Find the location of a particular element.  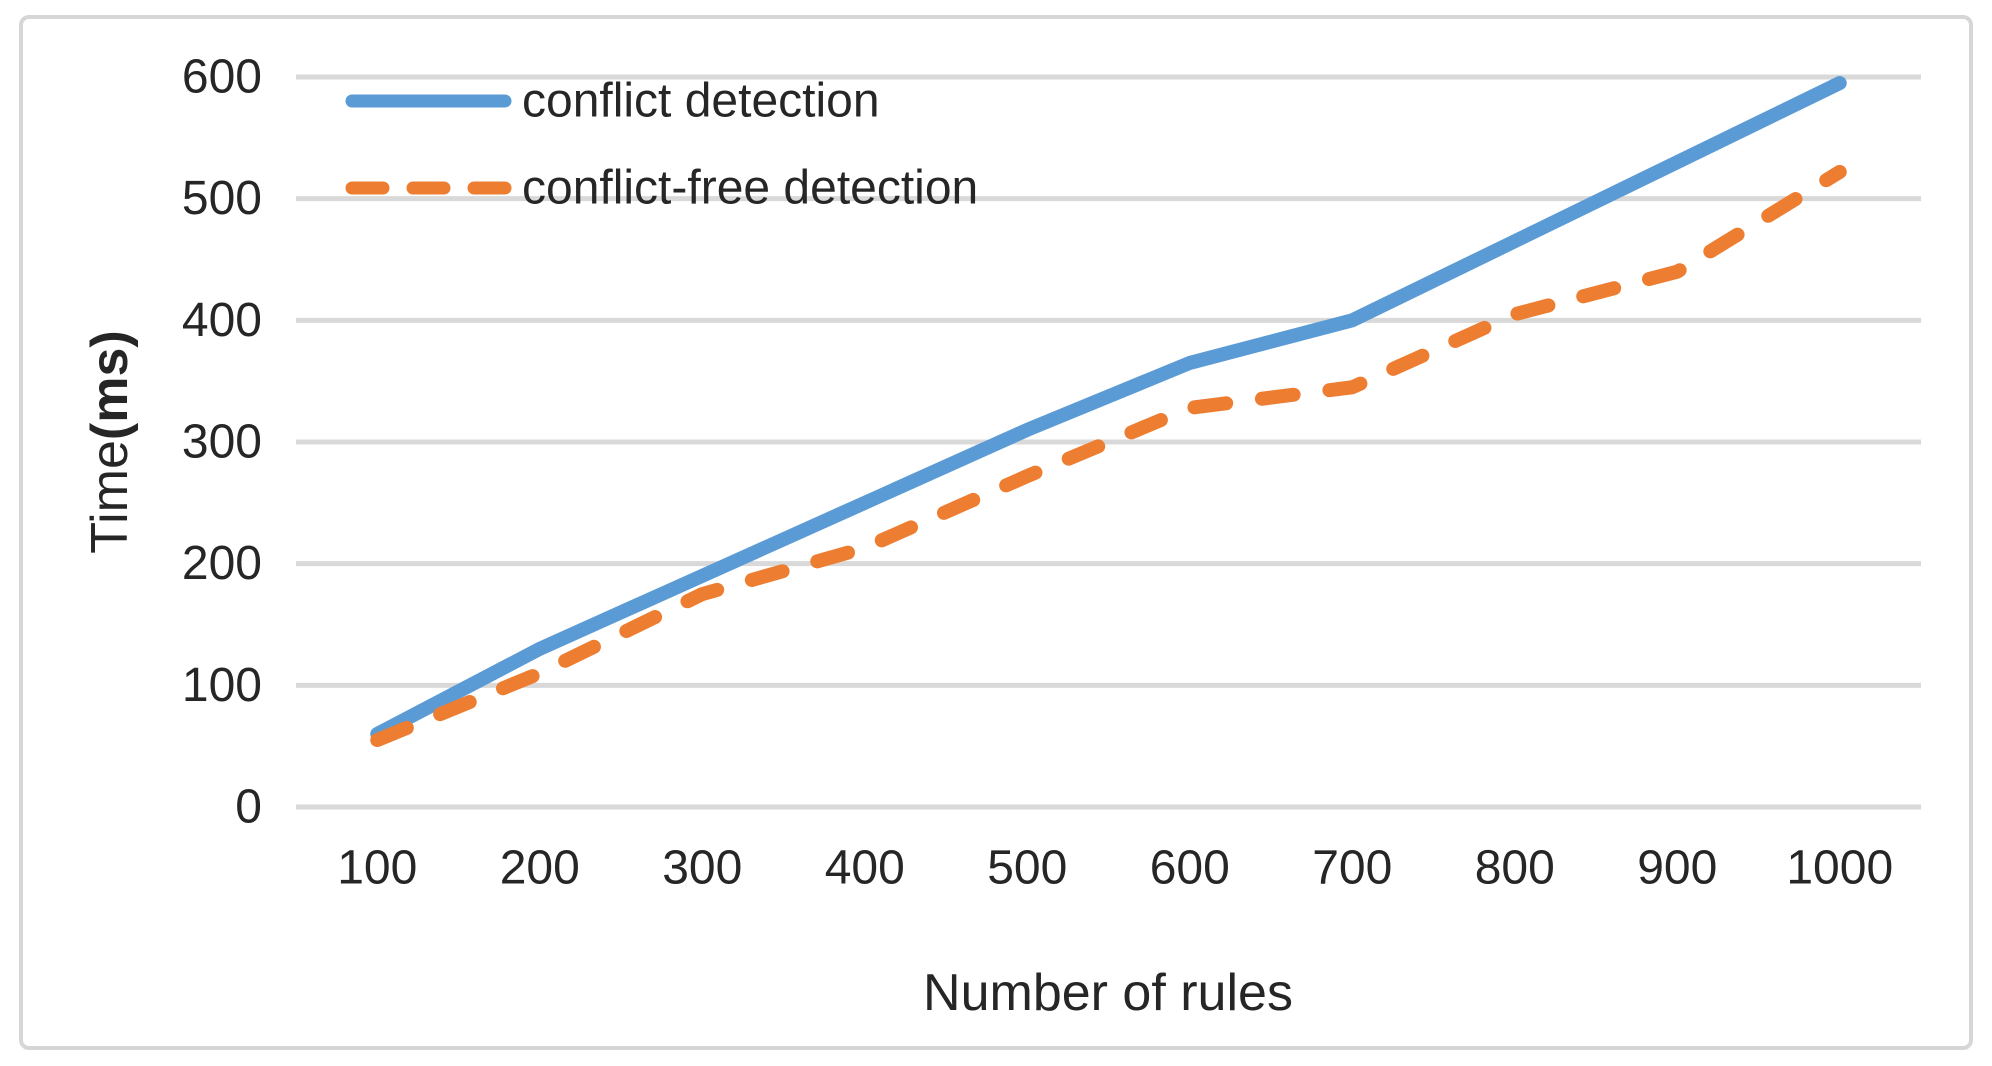

y-tick-label-200: 200 is located at coordinates (222, 563).